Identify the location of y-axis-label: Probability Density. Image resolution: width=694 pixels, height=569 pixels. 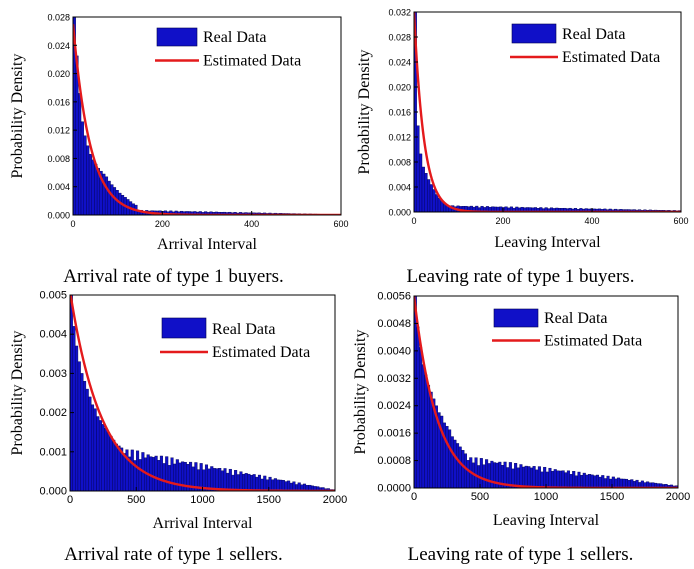
(17, 116).